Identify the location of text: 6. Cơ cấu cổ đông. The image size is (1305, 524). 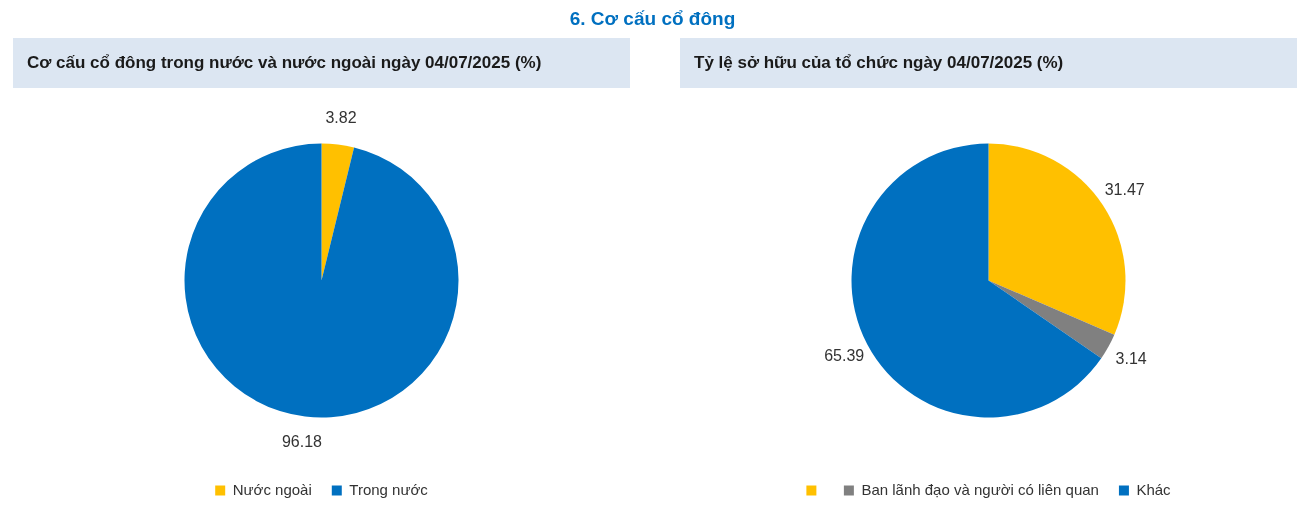
(652, 19).